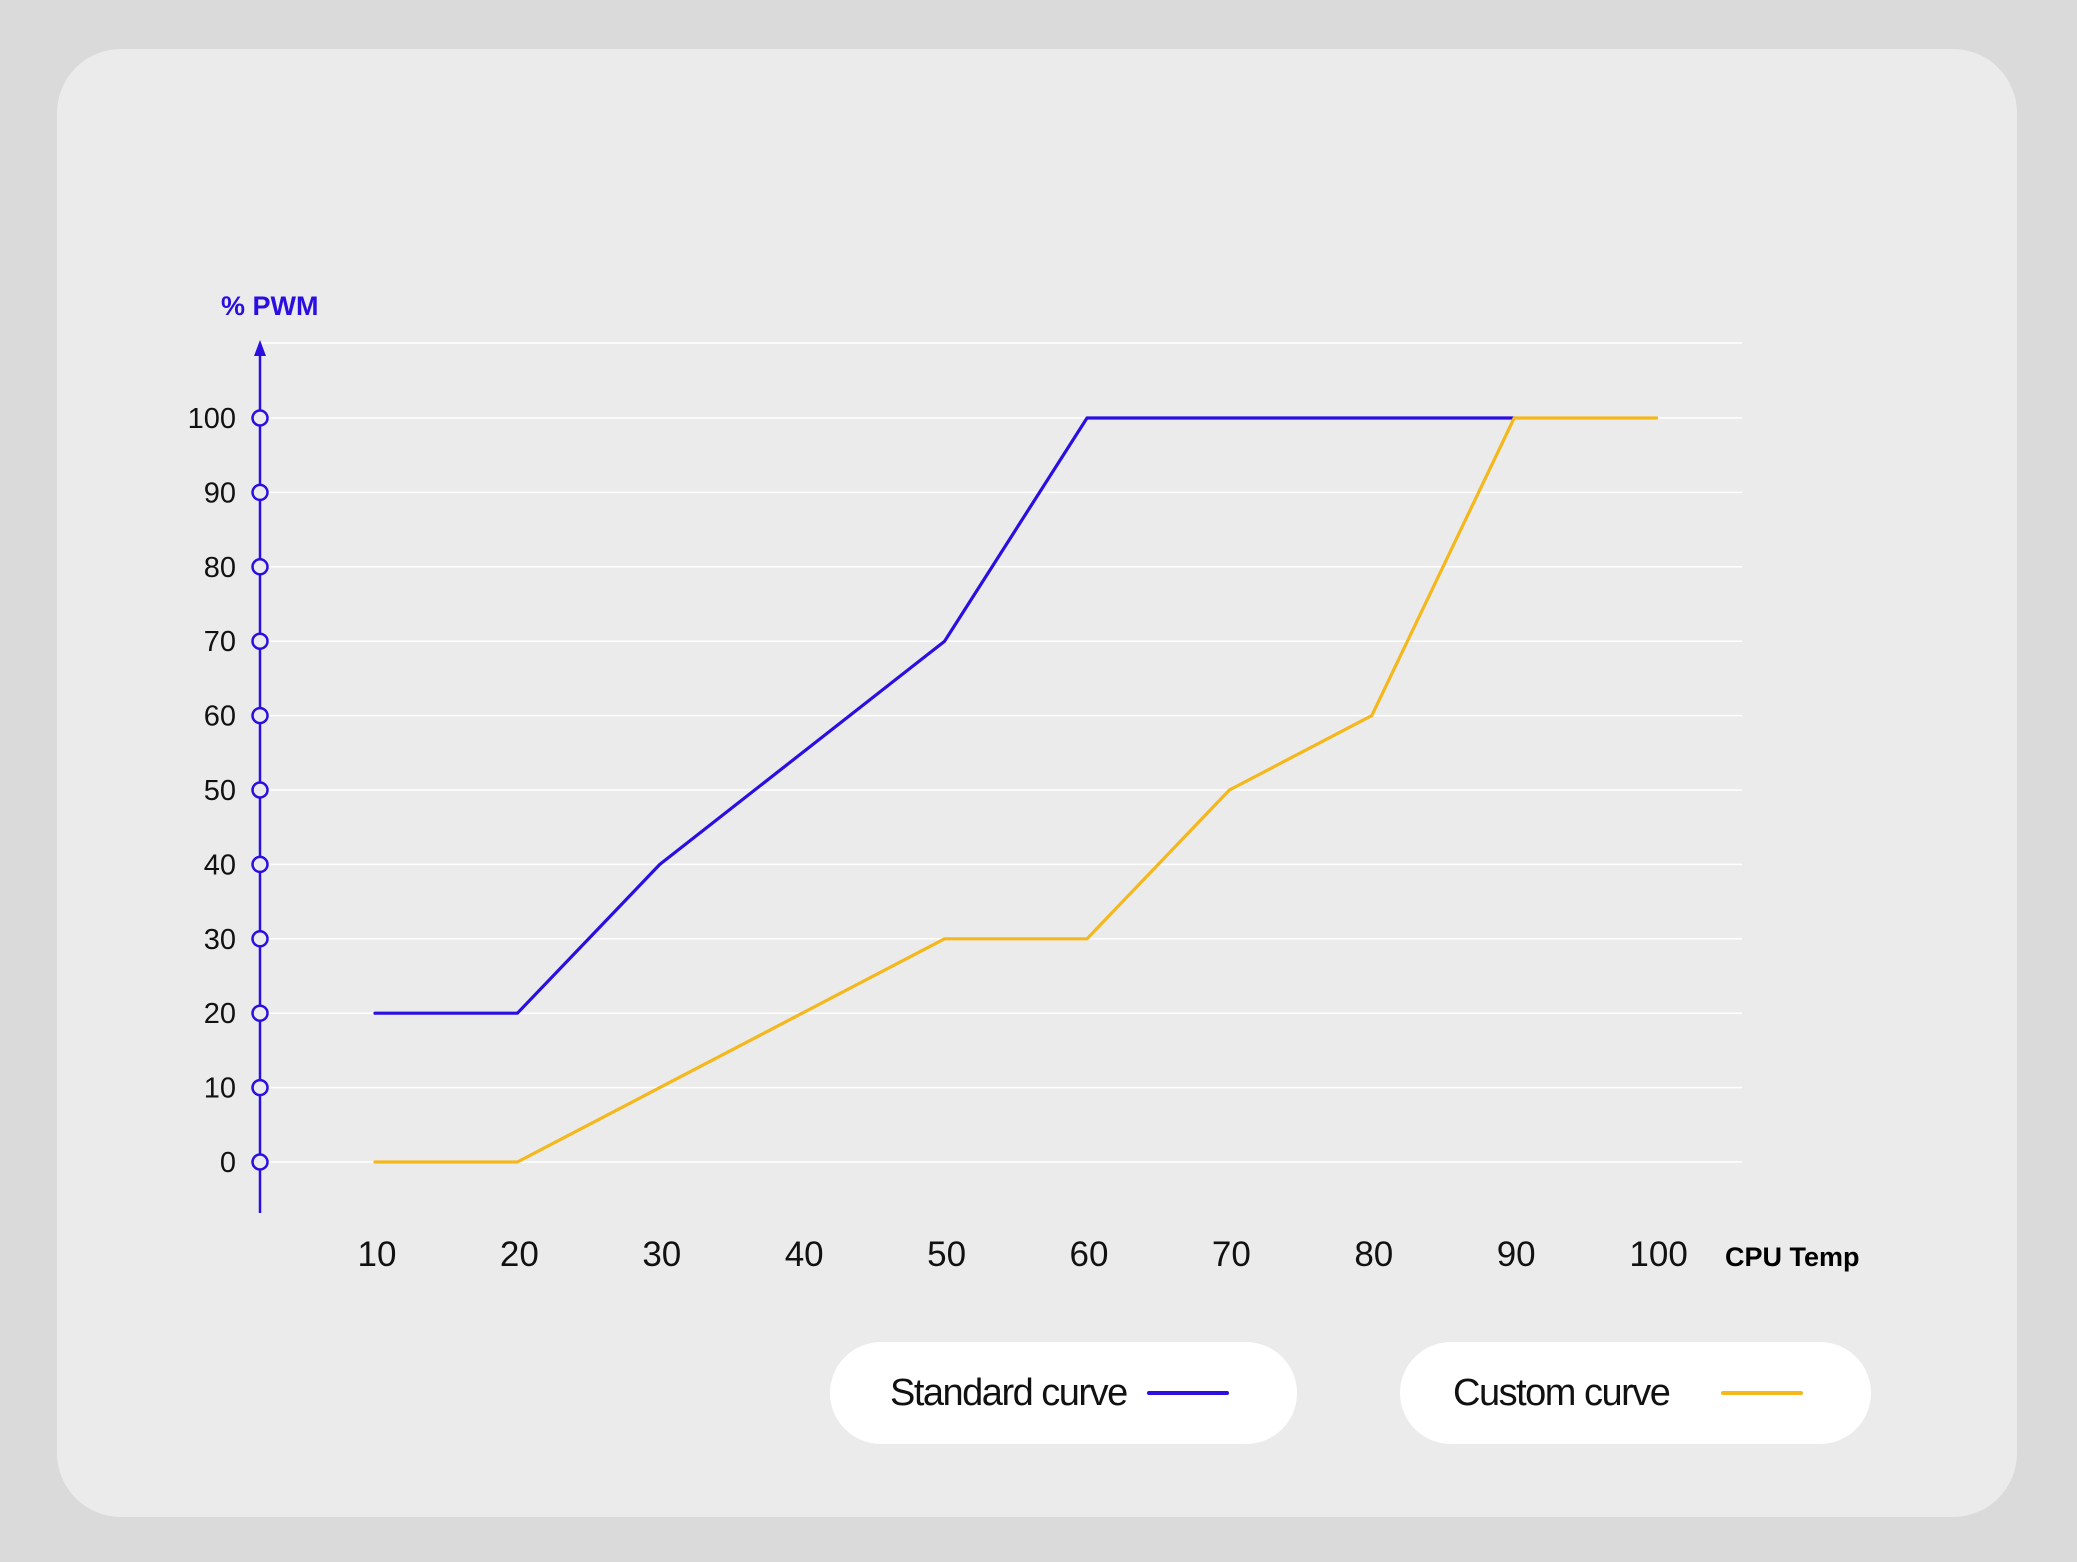  I want to click on x-tick-label-30: 30, so click(661, 1254).